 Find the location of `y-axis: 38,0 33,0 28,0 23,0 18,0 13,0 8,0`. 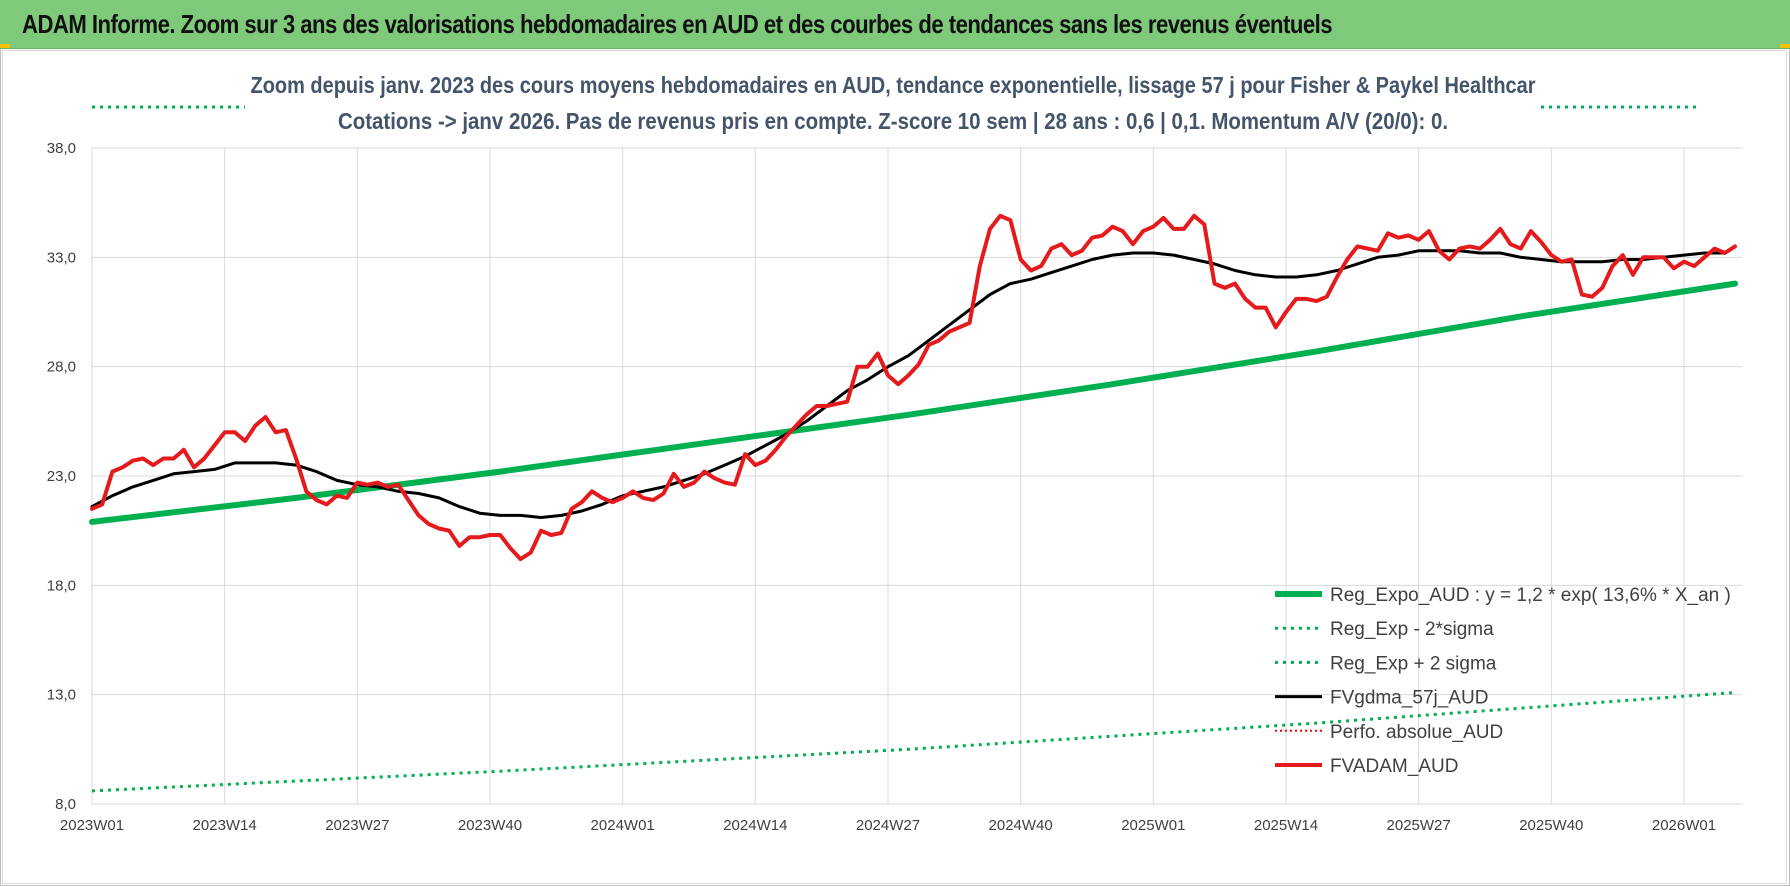

y-axis: 38,0 33,0 28,0 23,0 18,0 13,0 8,0 is located at coordinates (61, 476).